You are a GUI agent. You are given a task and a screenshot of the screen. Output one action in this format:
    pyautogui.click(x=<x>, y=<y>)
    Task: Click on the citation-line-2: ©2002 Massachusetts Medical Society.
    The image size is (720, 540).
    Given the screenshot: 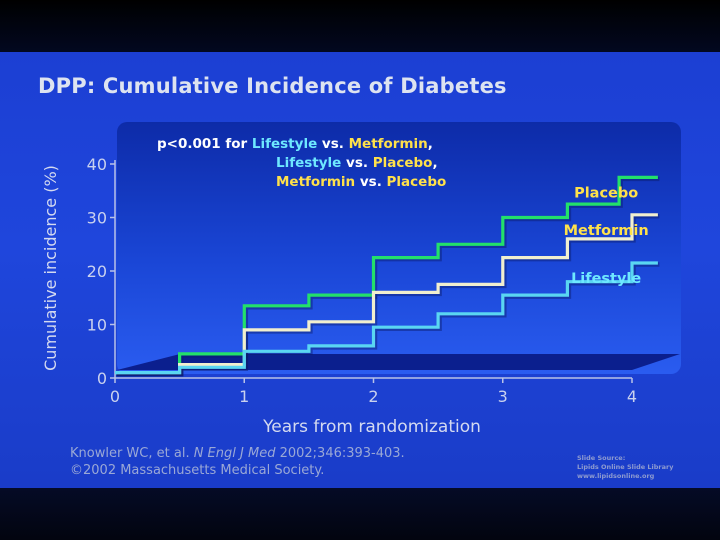 What is the action you would take?
    pyautogui.click(x=197, y=470)
    